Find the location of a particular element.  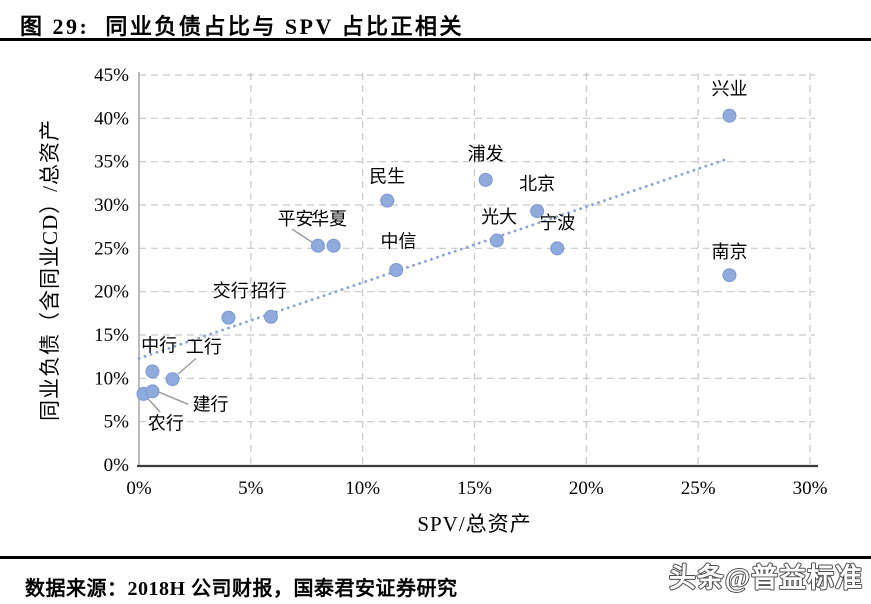

point-label: 宁波 is located at coordinates (557, 223).